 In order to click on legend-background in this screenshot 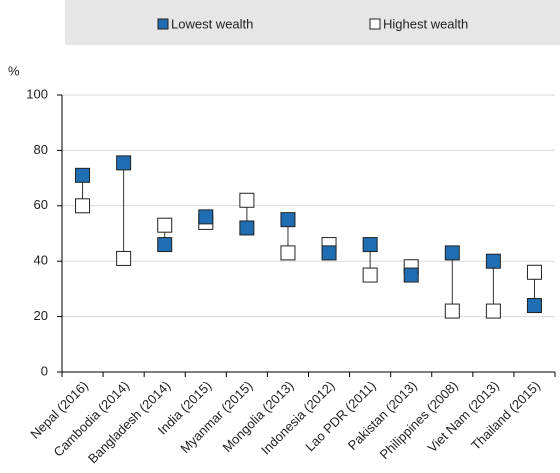, I will do `click(312, 22)`.